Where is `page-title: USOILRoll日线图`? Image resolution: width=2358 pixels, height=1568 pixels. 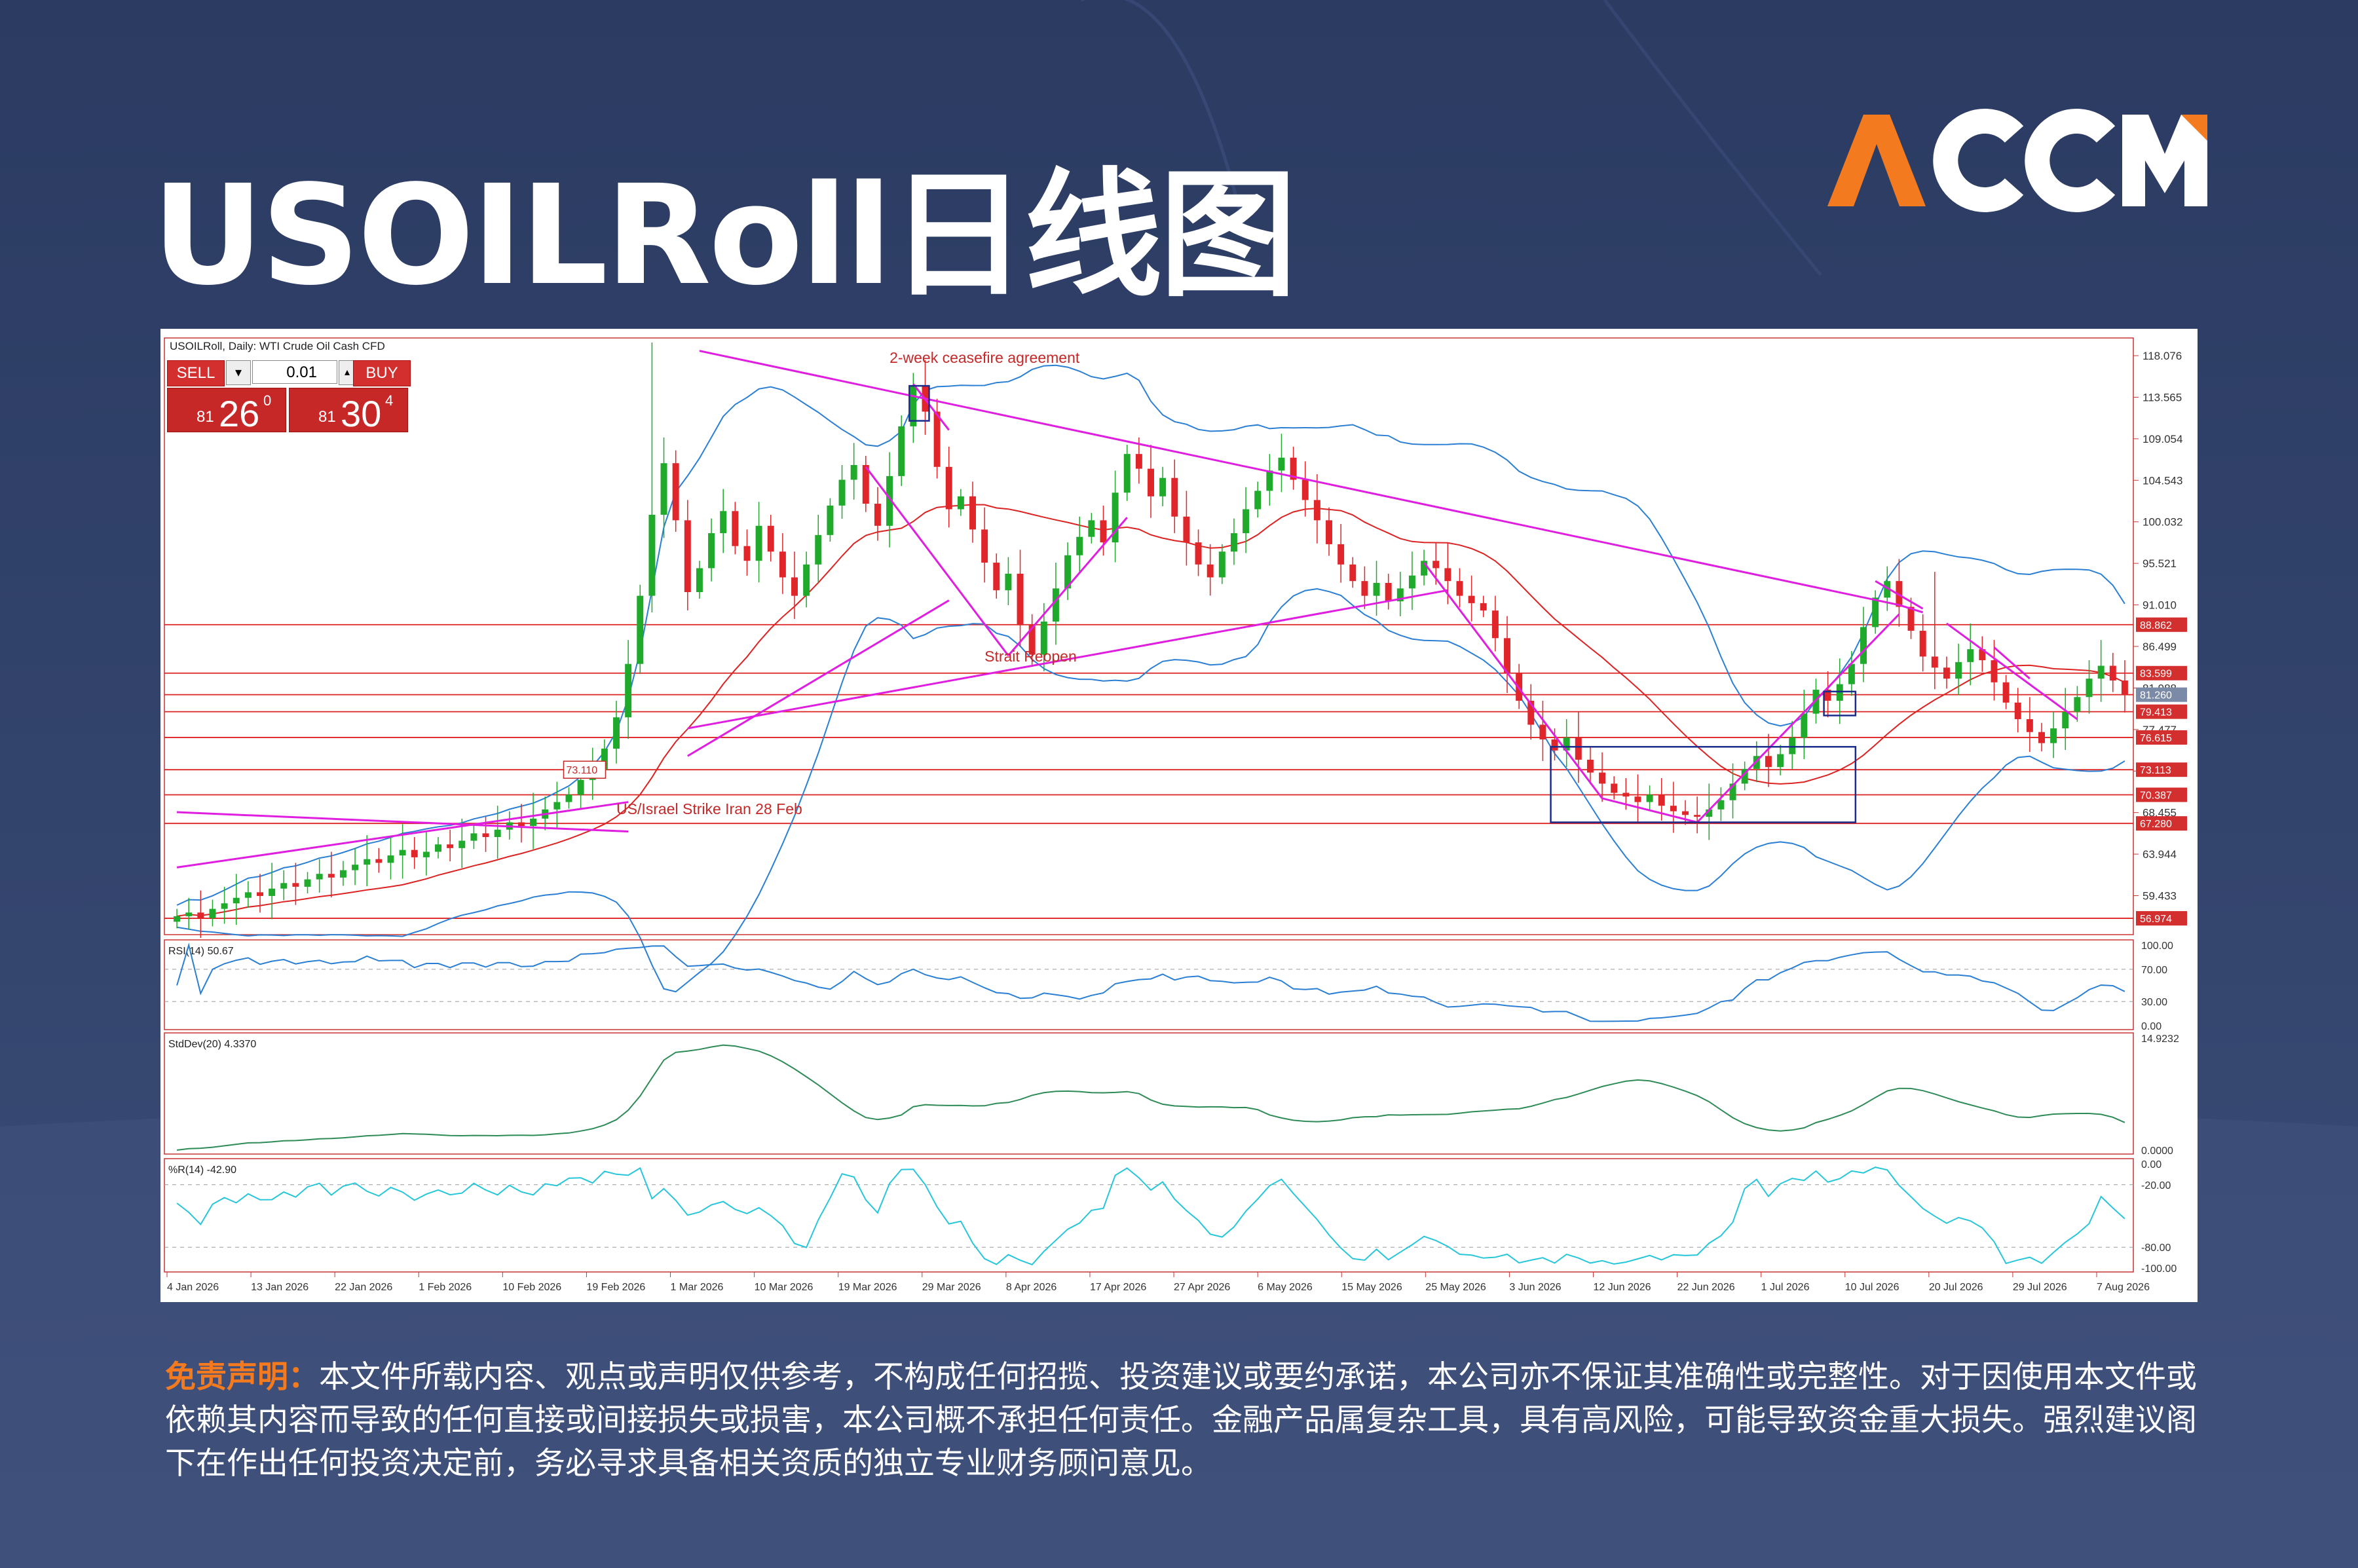 page-title: USOILRoll日线图 is located at coordinates (724, 235).